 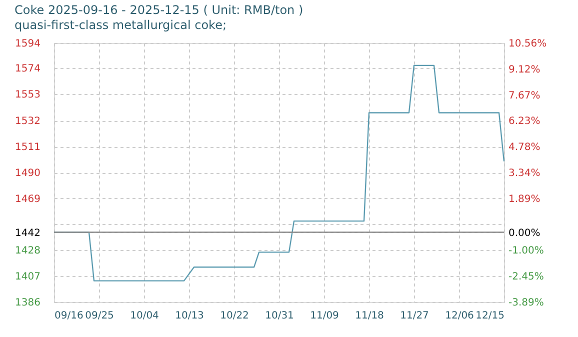 What do you see at coordinates (27, 95) in the screenshot?
I see `y-tick-label: 1553` at bounding box center [27, 95].